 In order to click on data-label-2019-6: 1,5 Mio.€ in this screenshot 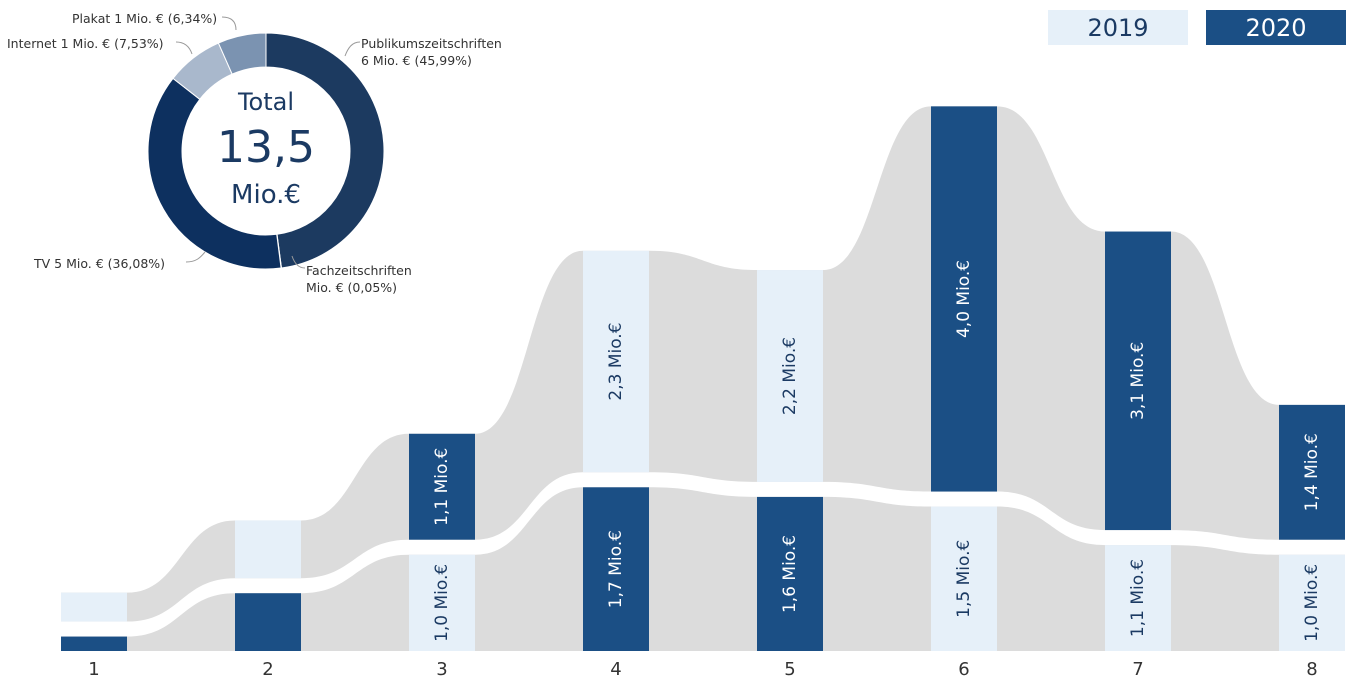, I will do `click(964, 579)`.